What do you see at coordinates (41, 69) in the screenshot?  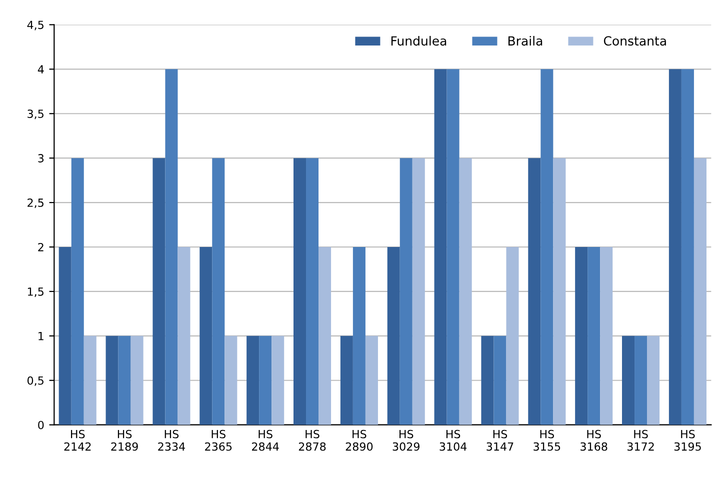 I see `y-tick-label: 4` at bounding box center [41, 69].